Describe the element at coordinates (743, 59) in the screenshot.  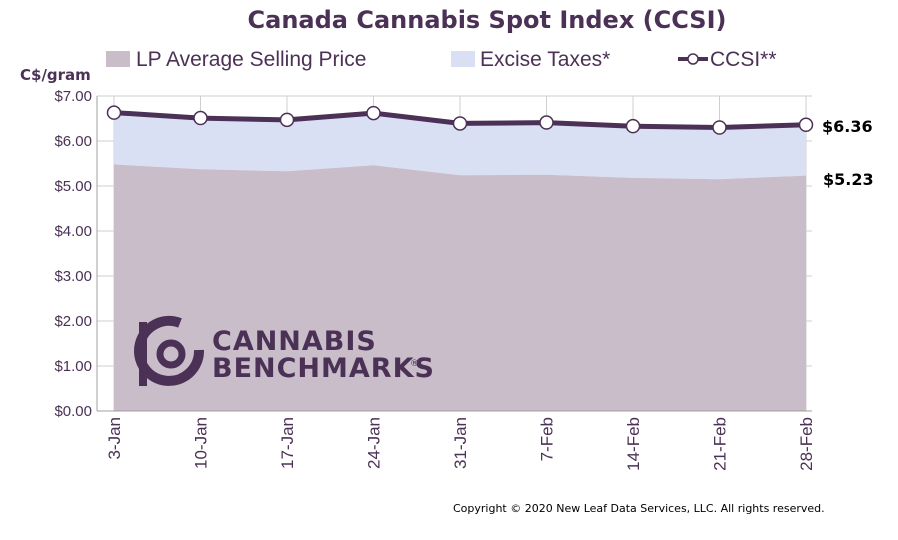
I see `legend-label-ccsi: CCSI**` at that location.